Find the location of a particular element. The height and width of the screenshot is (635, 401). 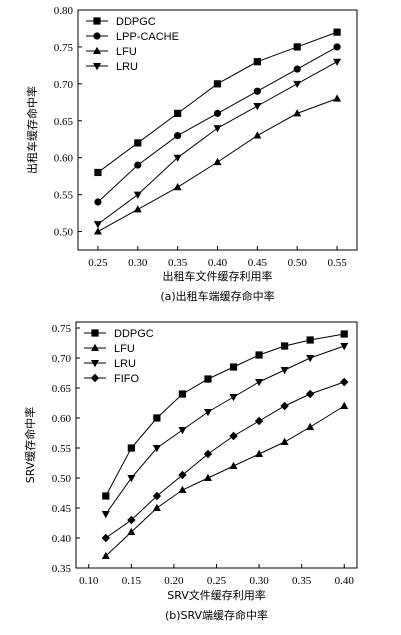

y-tick-label: 0.80 is located at coordinates (64, 11).